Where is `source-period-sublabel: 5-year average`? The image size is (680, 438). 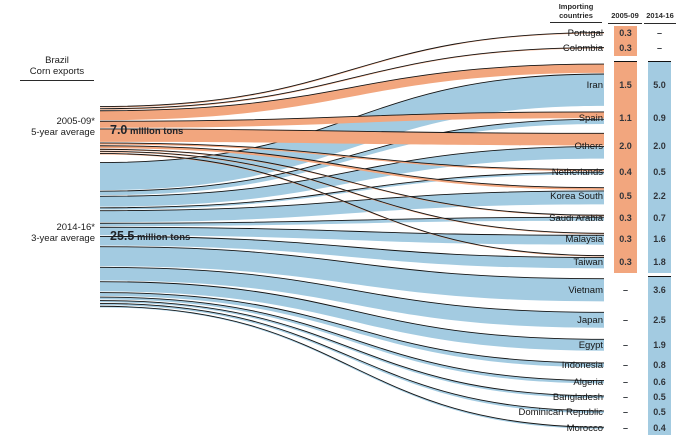 source-period-sublabel: 5-year average is located at coordinates (63, 132).